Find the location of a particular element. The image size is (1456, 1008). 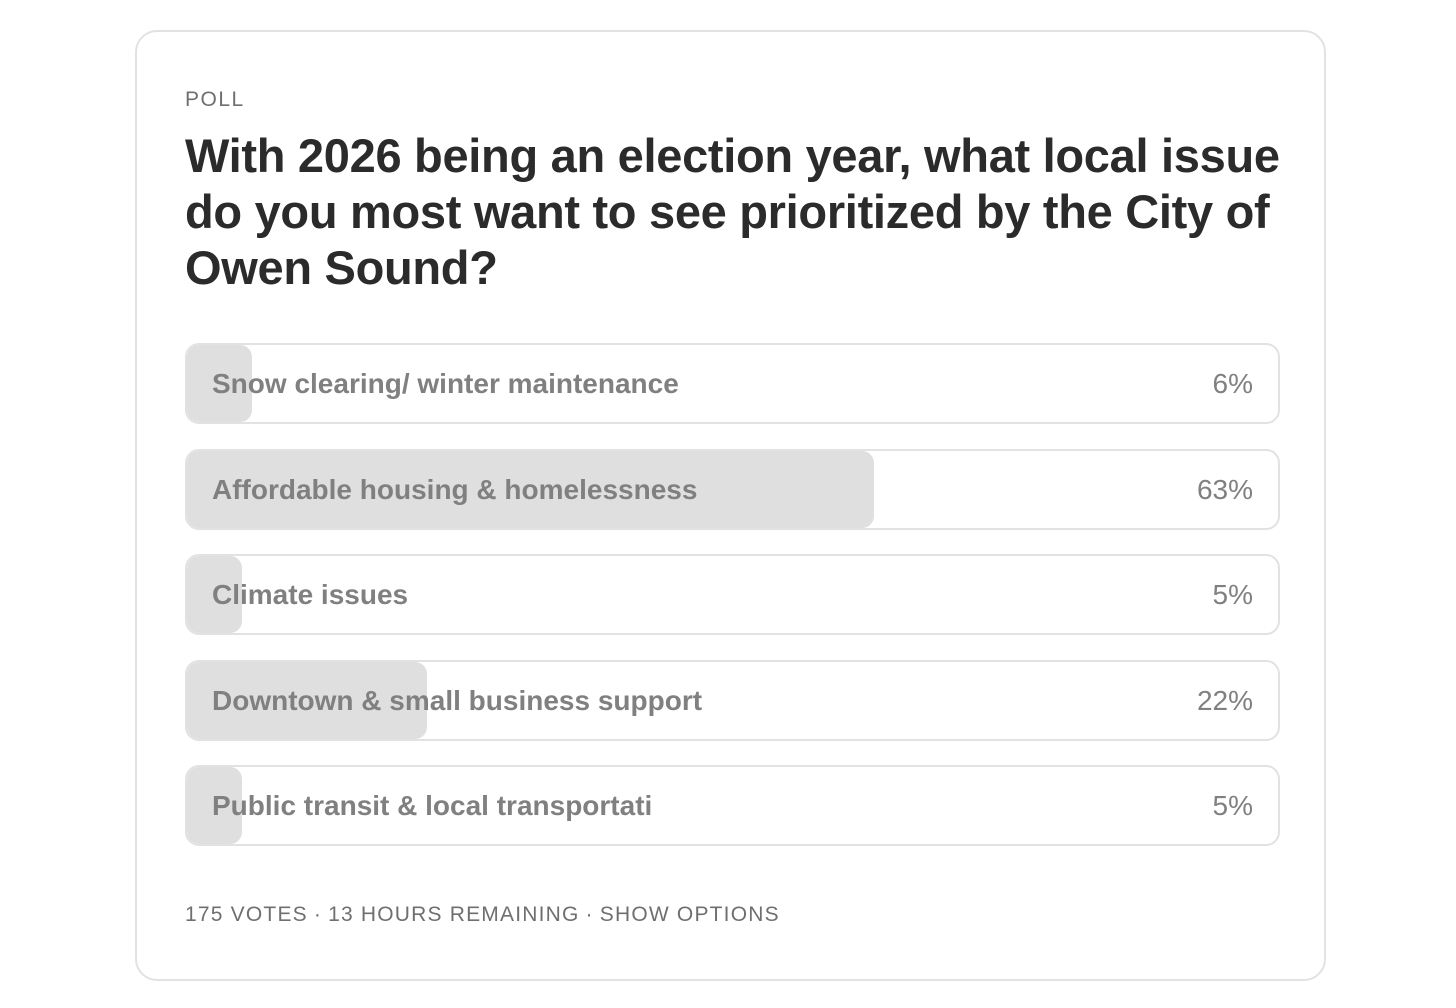

poll-option-label: Affordable housing & homelessness is located at coordinates (455, 489).